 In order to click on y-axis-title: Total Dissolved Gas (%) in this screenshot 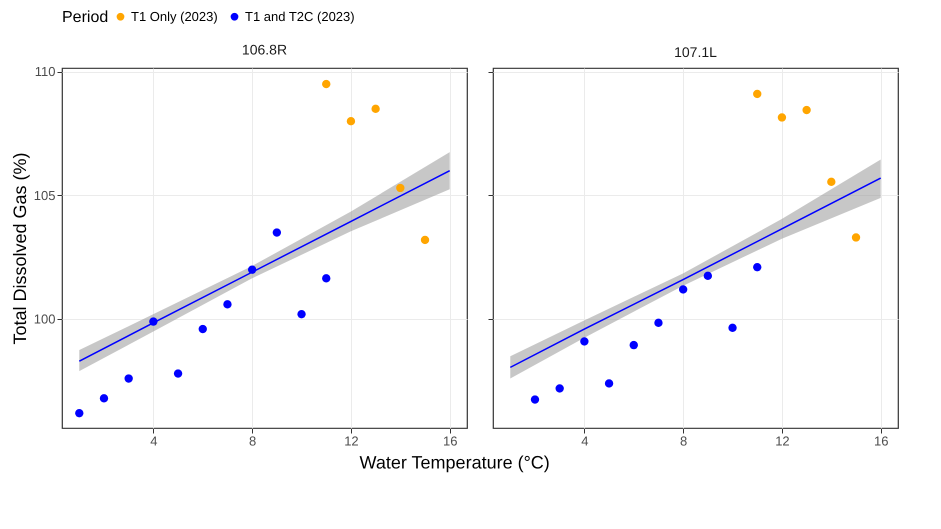, I will do `click(20, 248)`.